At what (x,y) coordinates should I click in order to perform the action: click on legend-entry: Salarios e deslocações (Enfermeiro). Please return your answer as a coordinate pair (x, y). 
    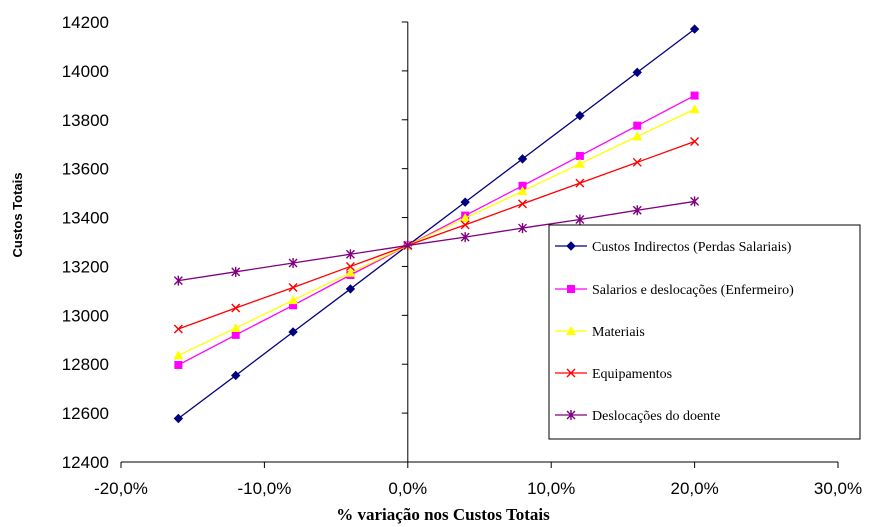
    Looking at the image, I should click on (674, 290).